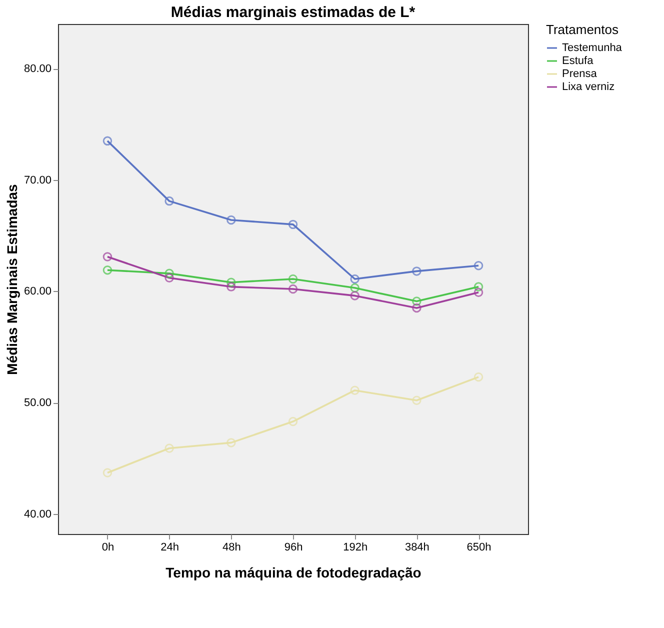 Image resolution: width=664 pixels, height=628 pixels. What do you see at coordinates (38, 292) in the screenshot?
I see `y-tick-label: 60.00` at bounding box center [38, 292].